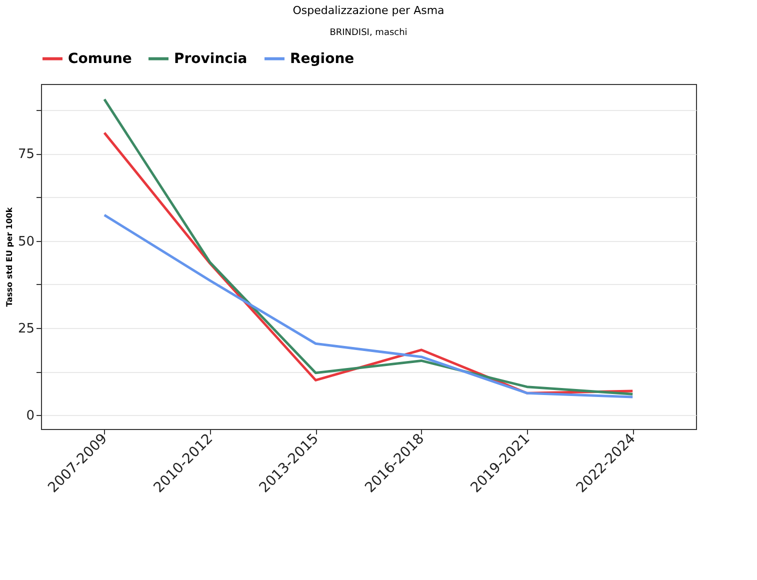 This screenshot has width=757, height=580. What do you see at coordinates (26, 328) in the screenshot?
I see `y-tick-label: 25` at bounding box center [26, 328].